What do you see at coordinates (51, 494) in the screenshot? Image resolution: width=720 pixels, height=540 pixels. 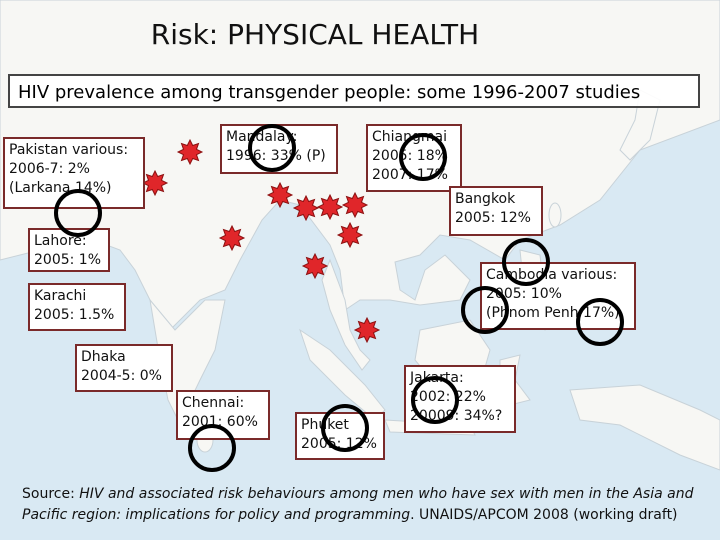 I see `source-prefix: Source:` at bounding box center [51, 494].